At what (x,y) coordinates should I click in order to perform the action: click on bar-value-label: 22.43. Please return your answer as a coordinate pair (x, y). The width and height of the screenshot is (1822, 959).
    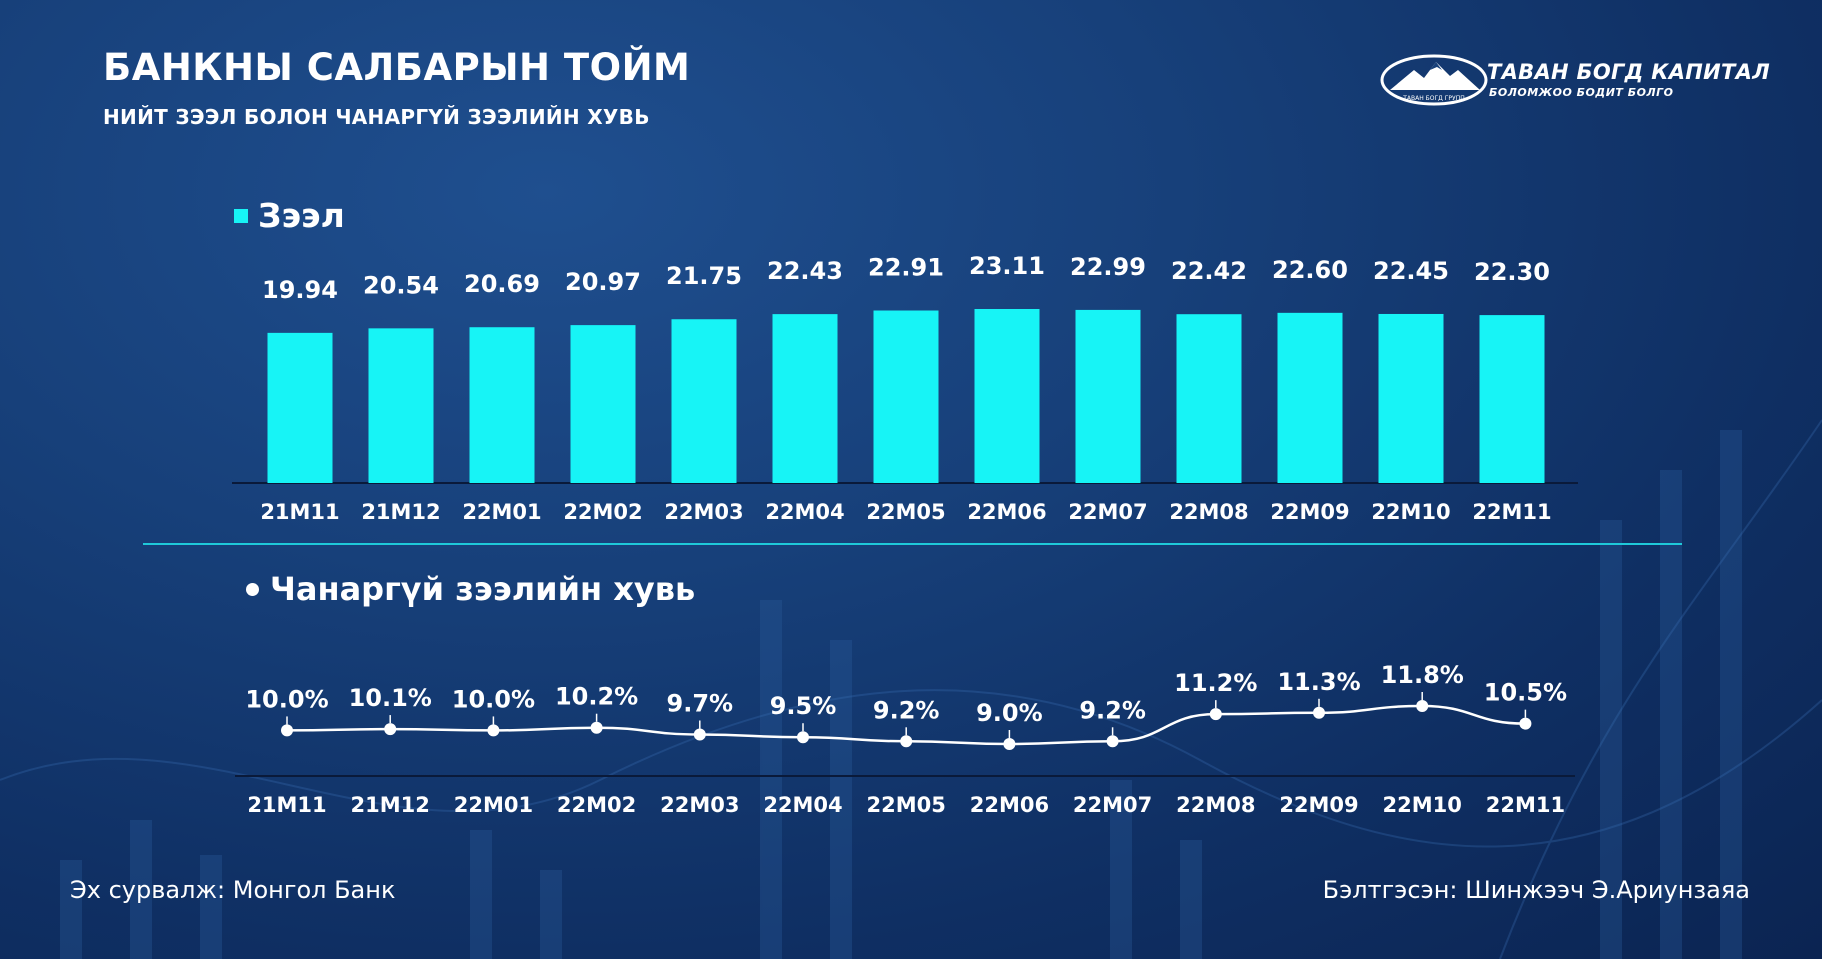
    Looking at the image, I should click on (805, 271).